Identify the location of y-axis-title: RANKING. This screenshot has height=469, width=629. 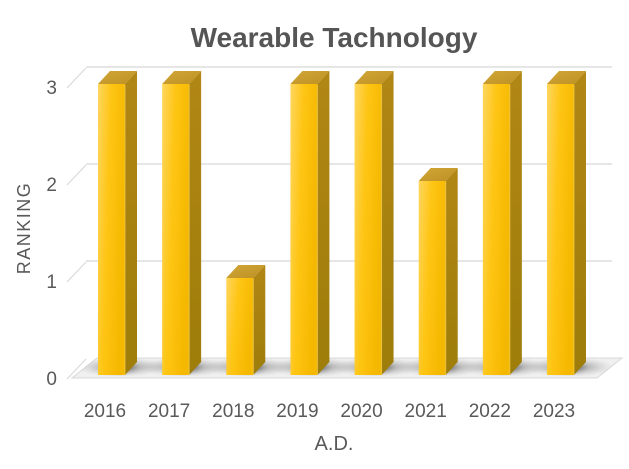
(24, 228).